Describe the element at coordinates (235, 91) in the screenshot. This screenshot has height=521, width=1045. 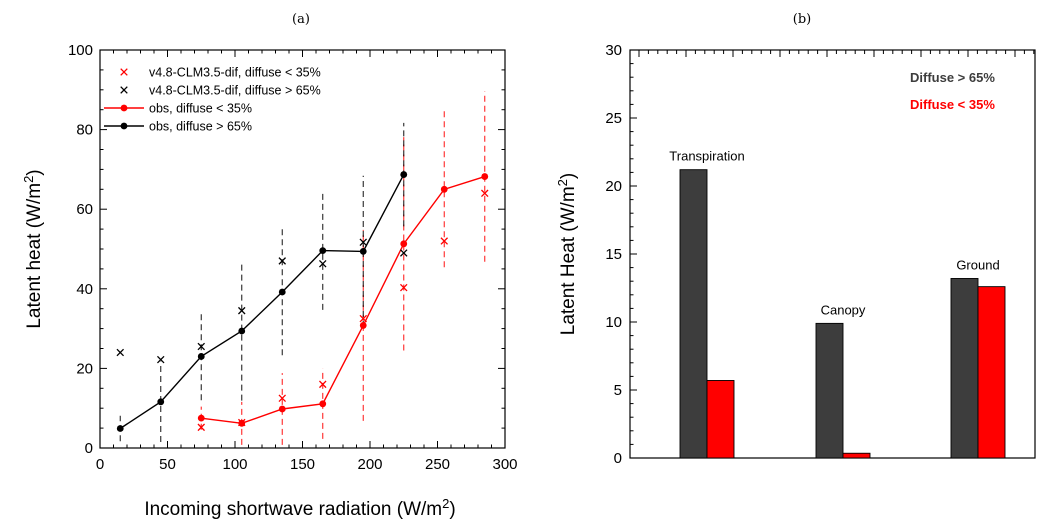
I see `legend-label: v4.8-CLM3.5-dif, diffuse > 65%` at that location.